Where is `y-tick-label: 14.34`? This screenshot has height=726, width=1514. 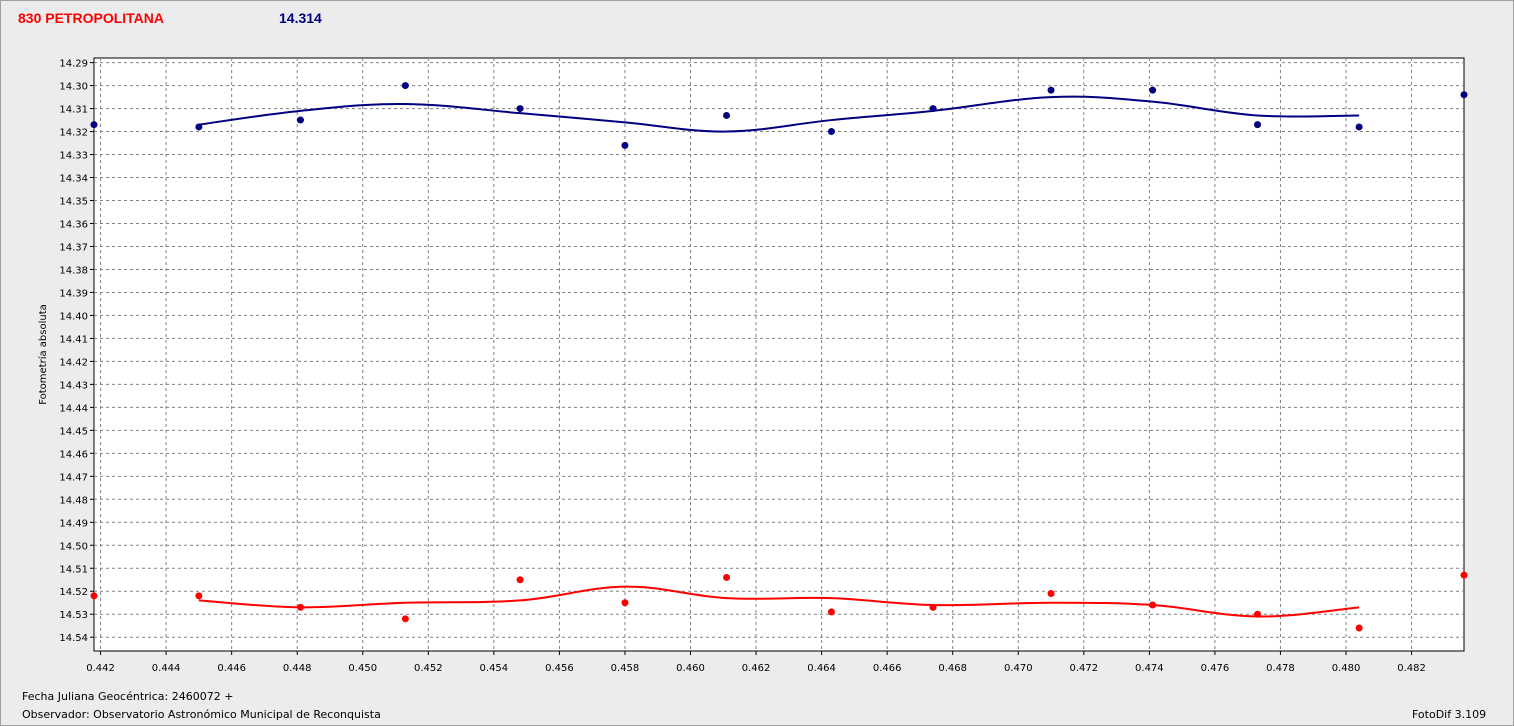
y-tick-label: 14.34 is located at coordinates (73, 179).